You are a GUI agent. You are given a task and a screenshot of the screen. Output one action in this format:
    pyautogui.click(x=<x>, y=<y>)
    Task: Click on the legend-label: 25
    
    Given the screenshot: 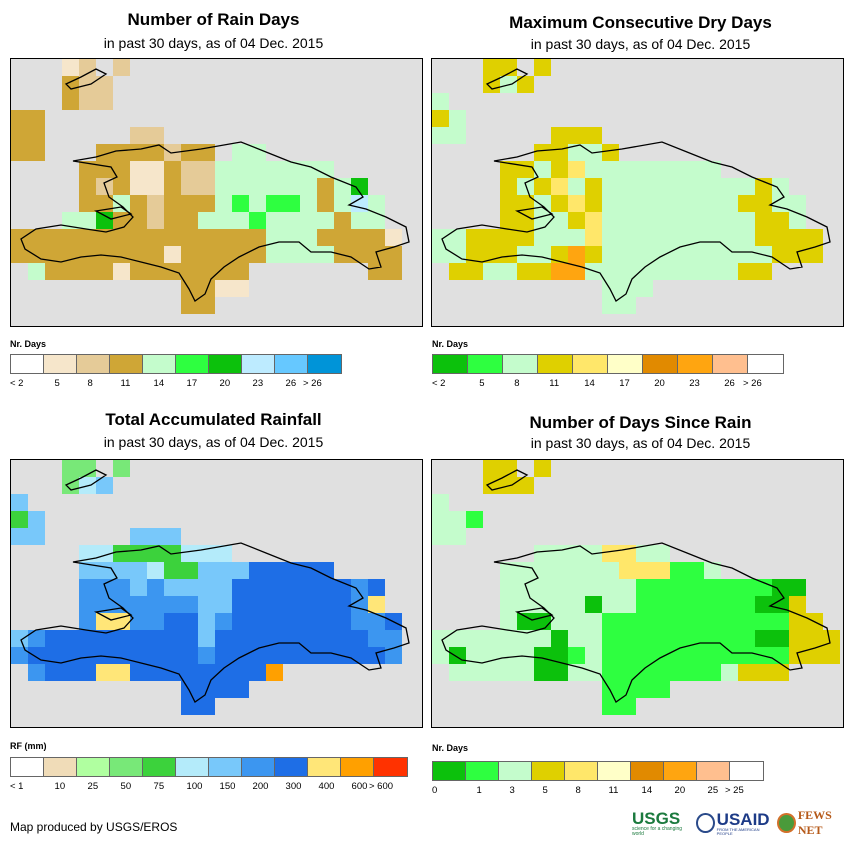 What is the action you would take?
    pyautogui.click(x=713, y=790)
    